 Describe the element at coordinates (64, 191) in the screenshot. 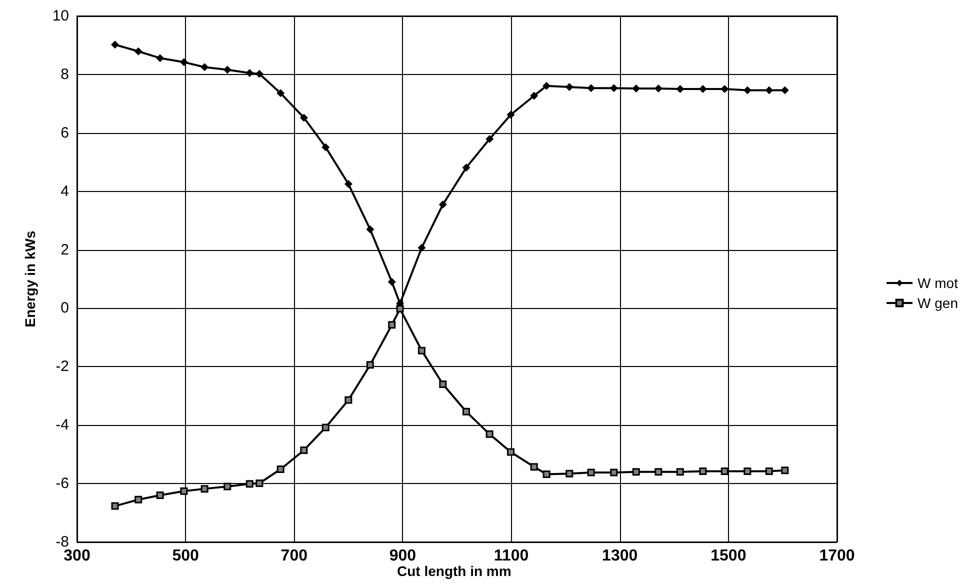

I see `y-tick-label: 4` at that location.